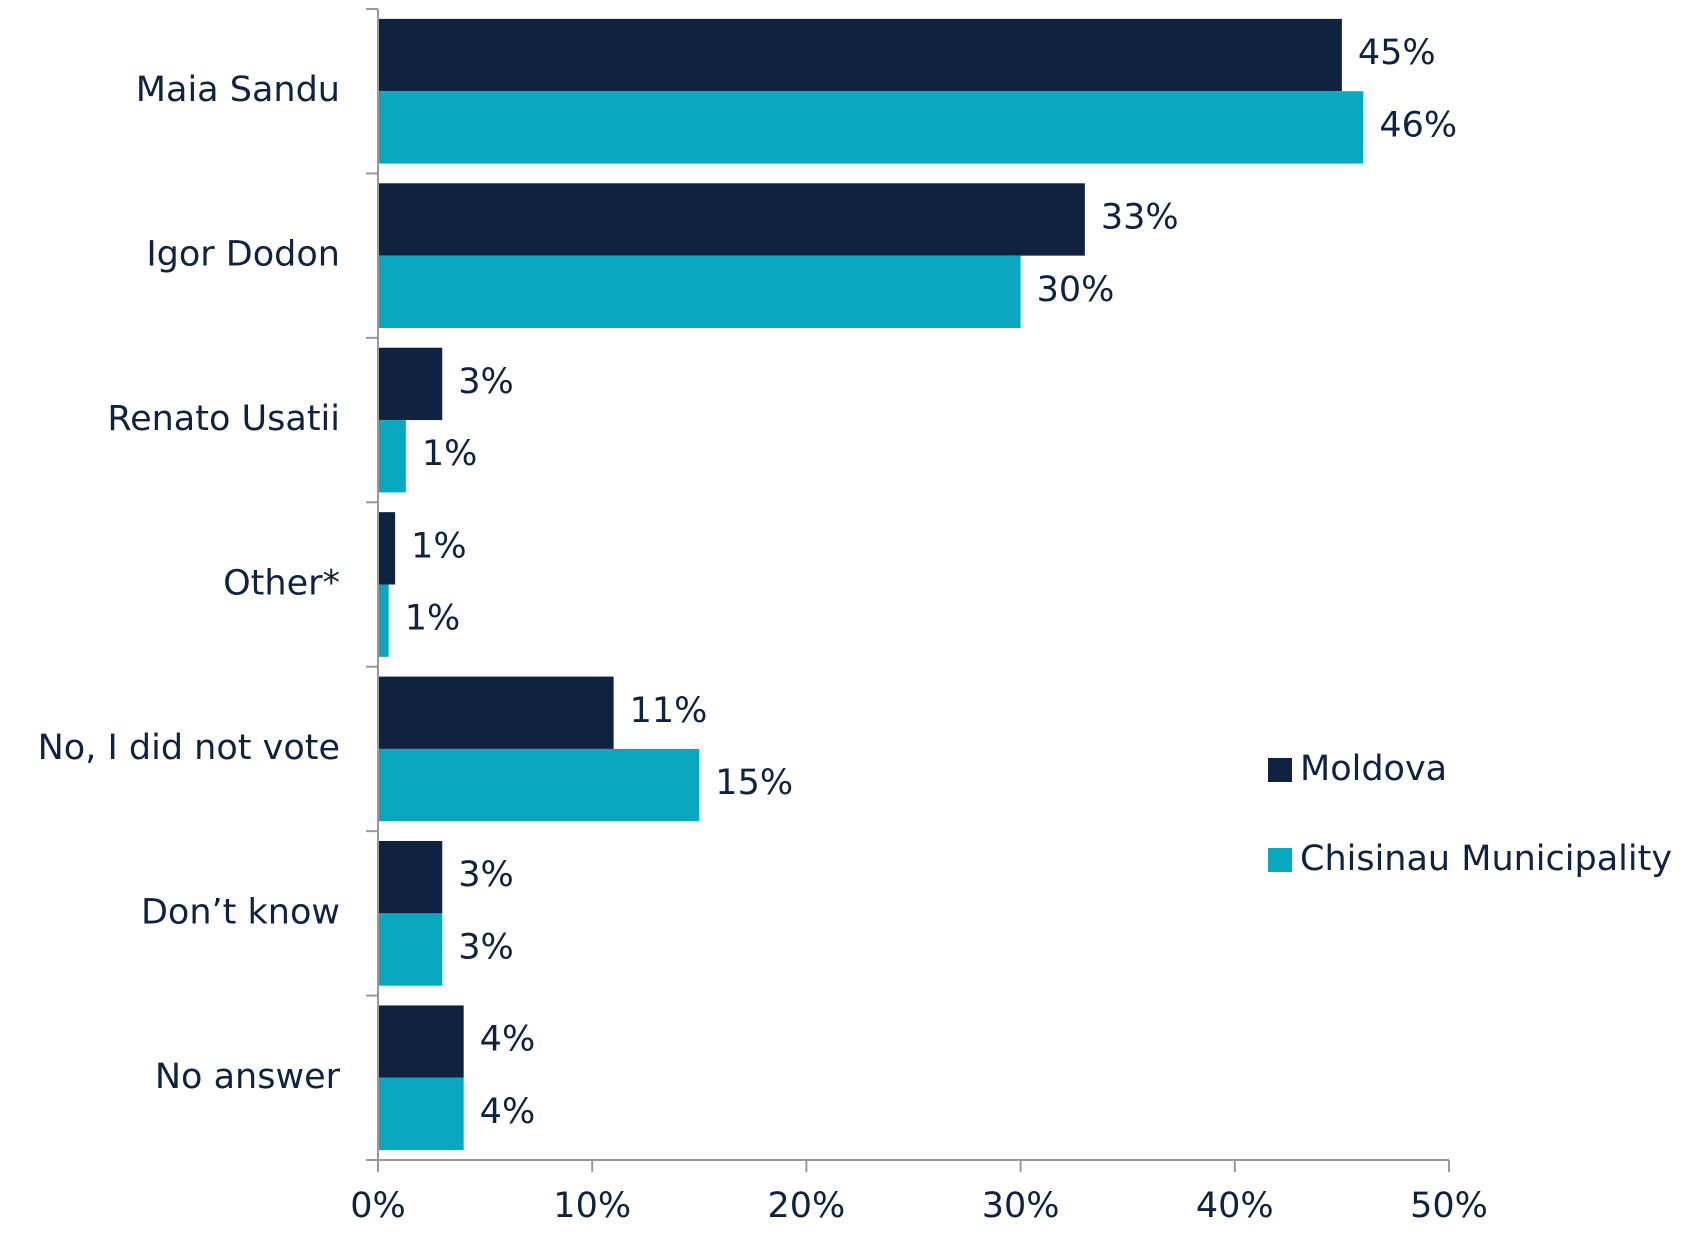 This screenshot has width=1702, height=1233. What do you see at coordinates (1486, 859) in the screenshot?
I see `legend-label: Chisinau Municipality` at bounding box center [1486, 859].